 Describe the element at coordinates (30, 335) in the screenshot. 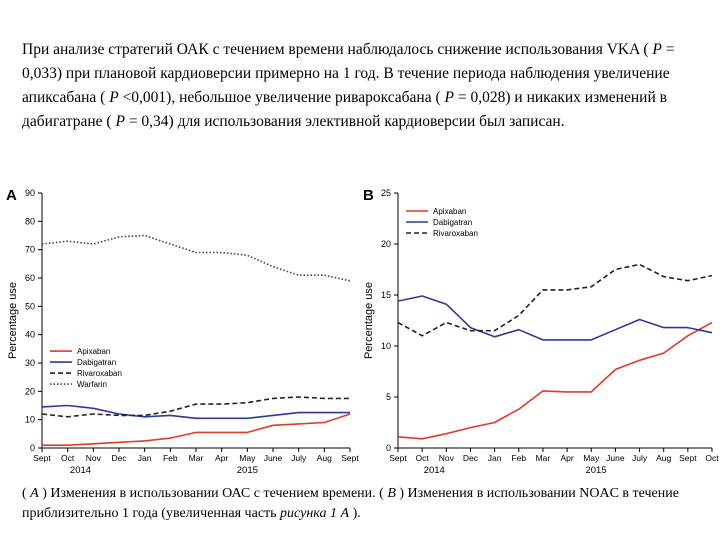

I see `y-tick-label: 40` at that location.